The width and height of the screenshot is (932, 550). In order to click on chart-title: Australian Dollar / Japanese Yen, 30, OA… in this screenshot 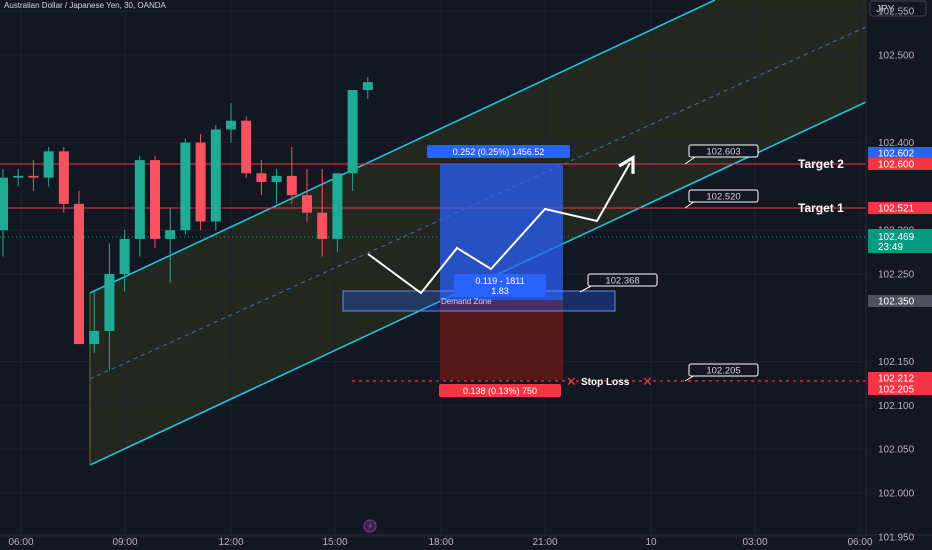, I will do `click(85, 5)`.